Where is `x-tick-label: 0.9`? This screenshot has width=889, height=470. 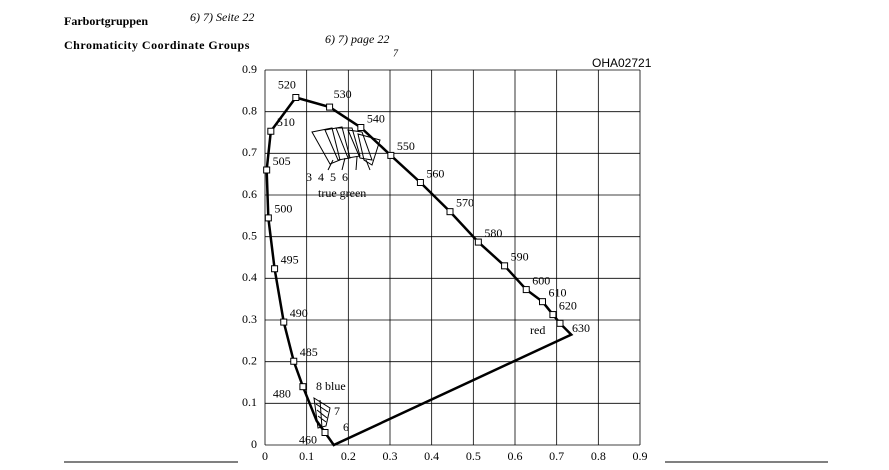
x-tick-label: 0.9 is located at coordinates (640, 456).